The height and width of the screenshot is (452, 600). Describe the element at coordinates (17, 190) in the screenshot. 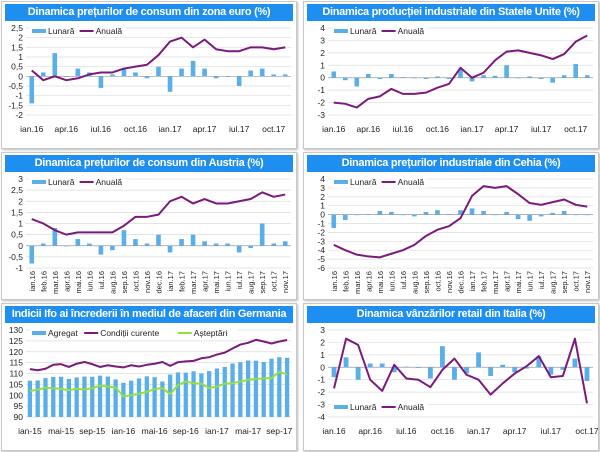

I see `y-tick-label: 2,5` at that location.